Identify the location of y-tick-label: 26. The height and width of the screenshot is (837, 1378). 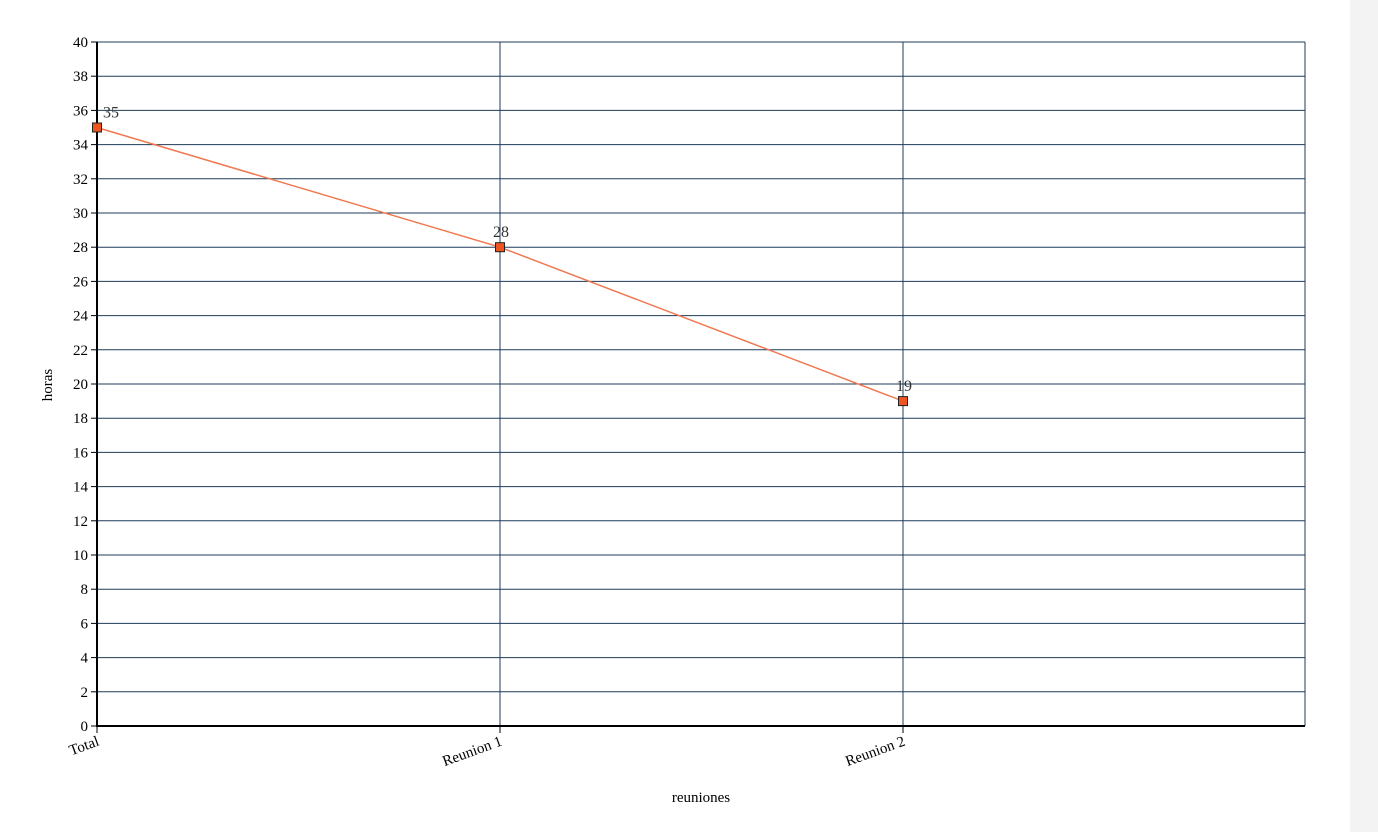
(81, 282).